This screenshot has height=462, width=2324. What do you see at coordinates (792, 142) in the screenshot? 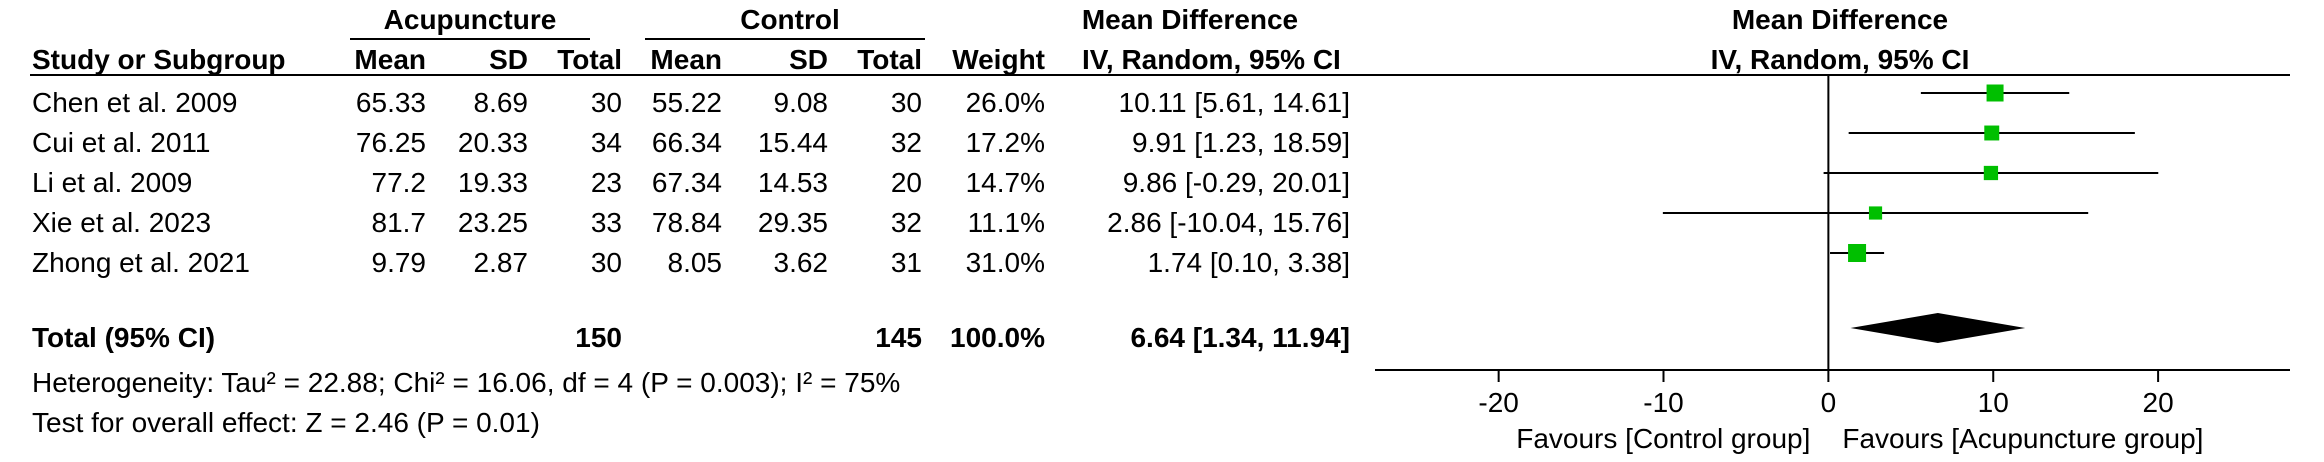
I see `study-sd2: 15.44` at bounding box center [792, 142].